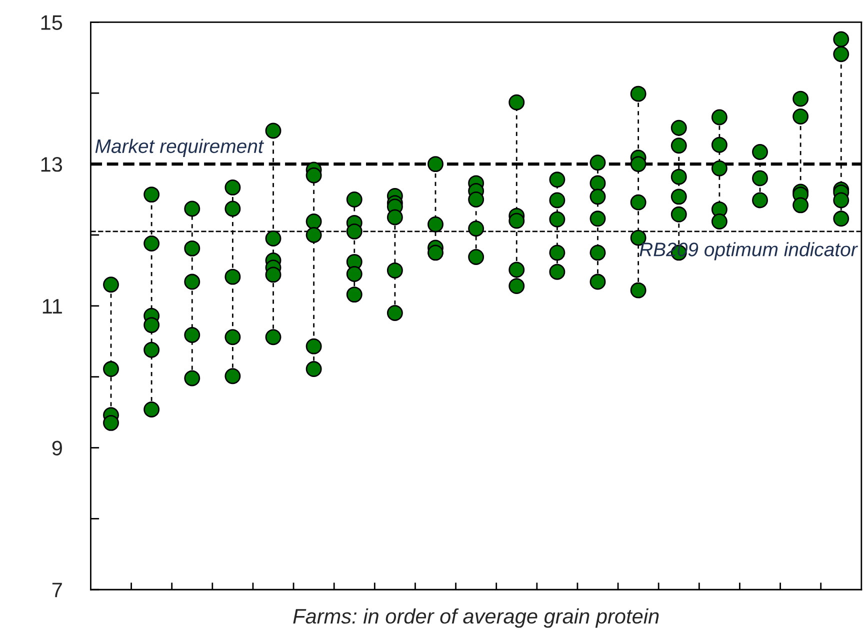 The height and width of the screenshot is (634, 864). What do you see at coordinates (57, 448) in the screenshot?
I see `y-tick-label: 9` at bounding box center [57, 448].